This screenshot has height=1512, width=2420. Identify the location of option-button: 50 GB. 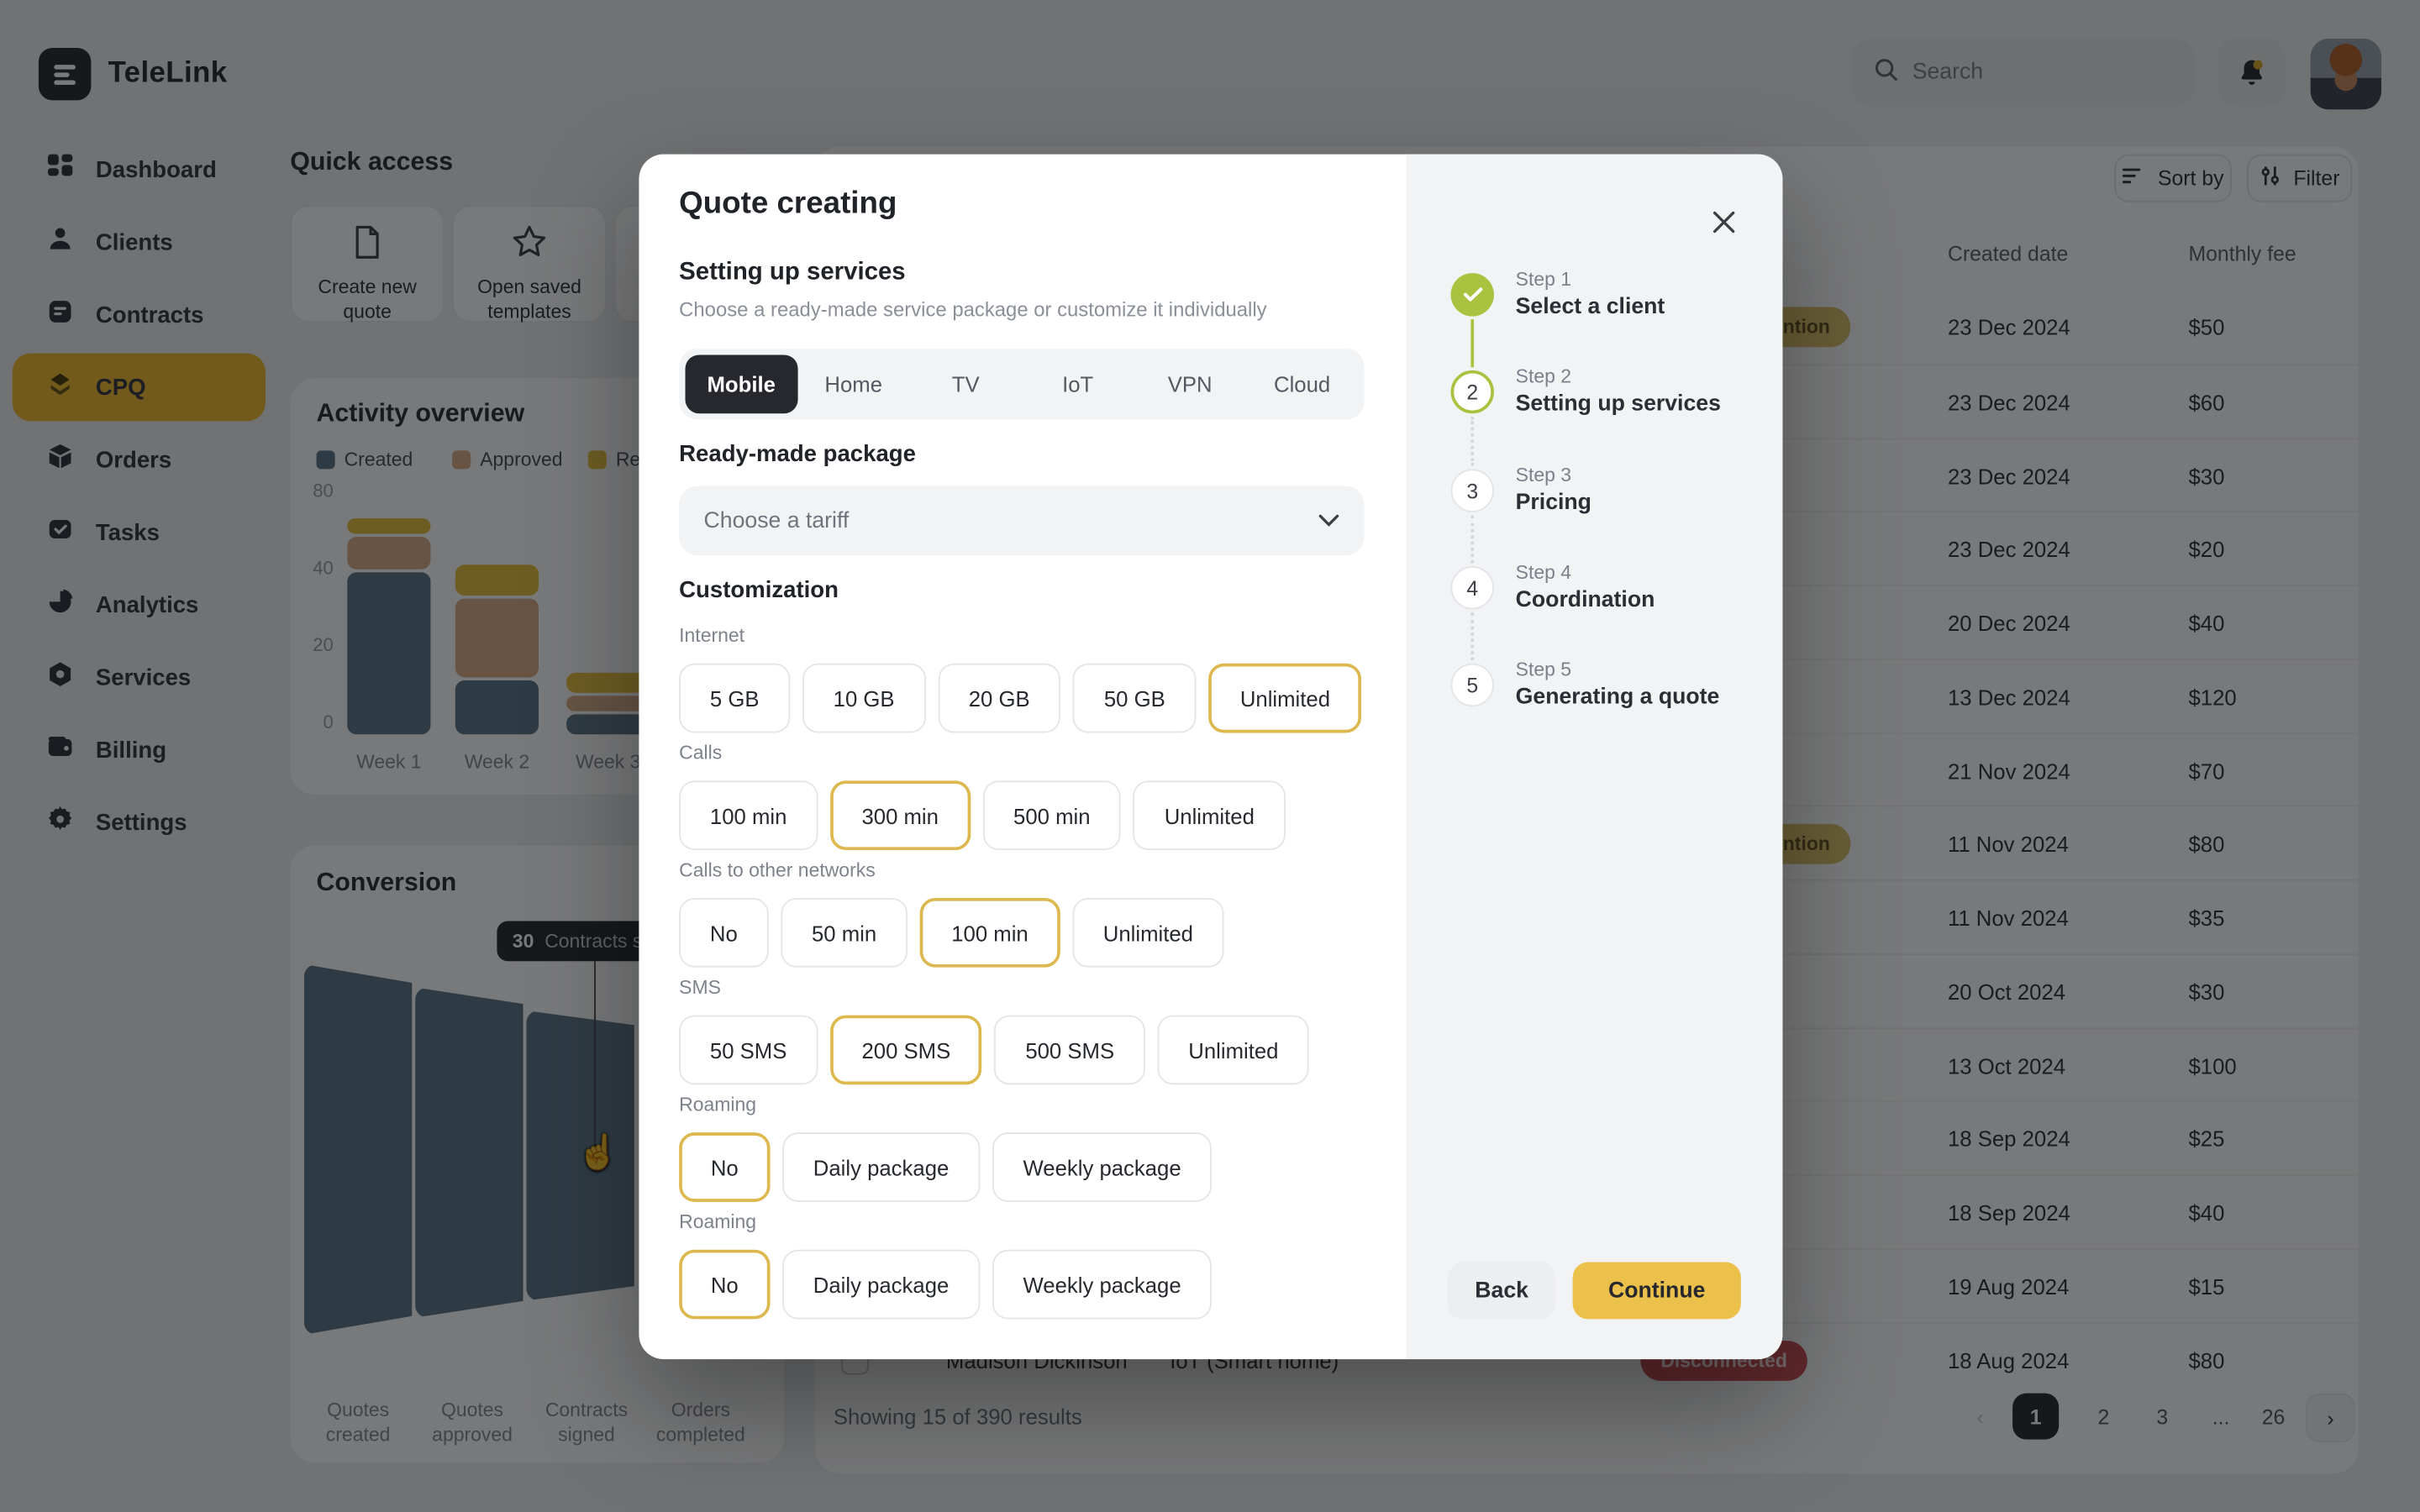
(1135, 698).